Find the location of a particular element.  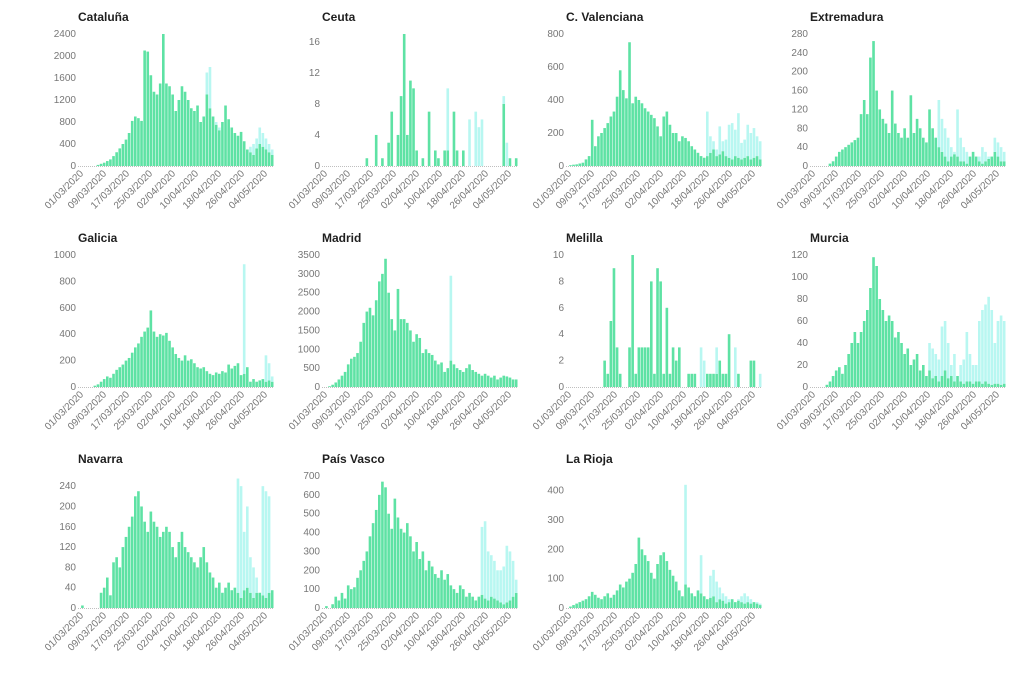

y-tick-label: 3500 is located at coordinates (309, 255).